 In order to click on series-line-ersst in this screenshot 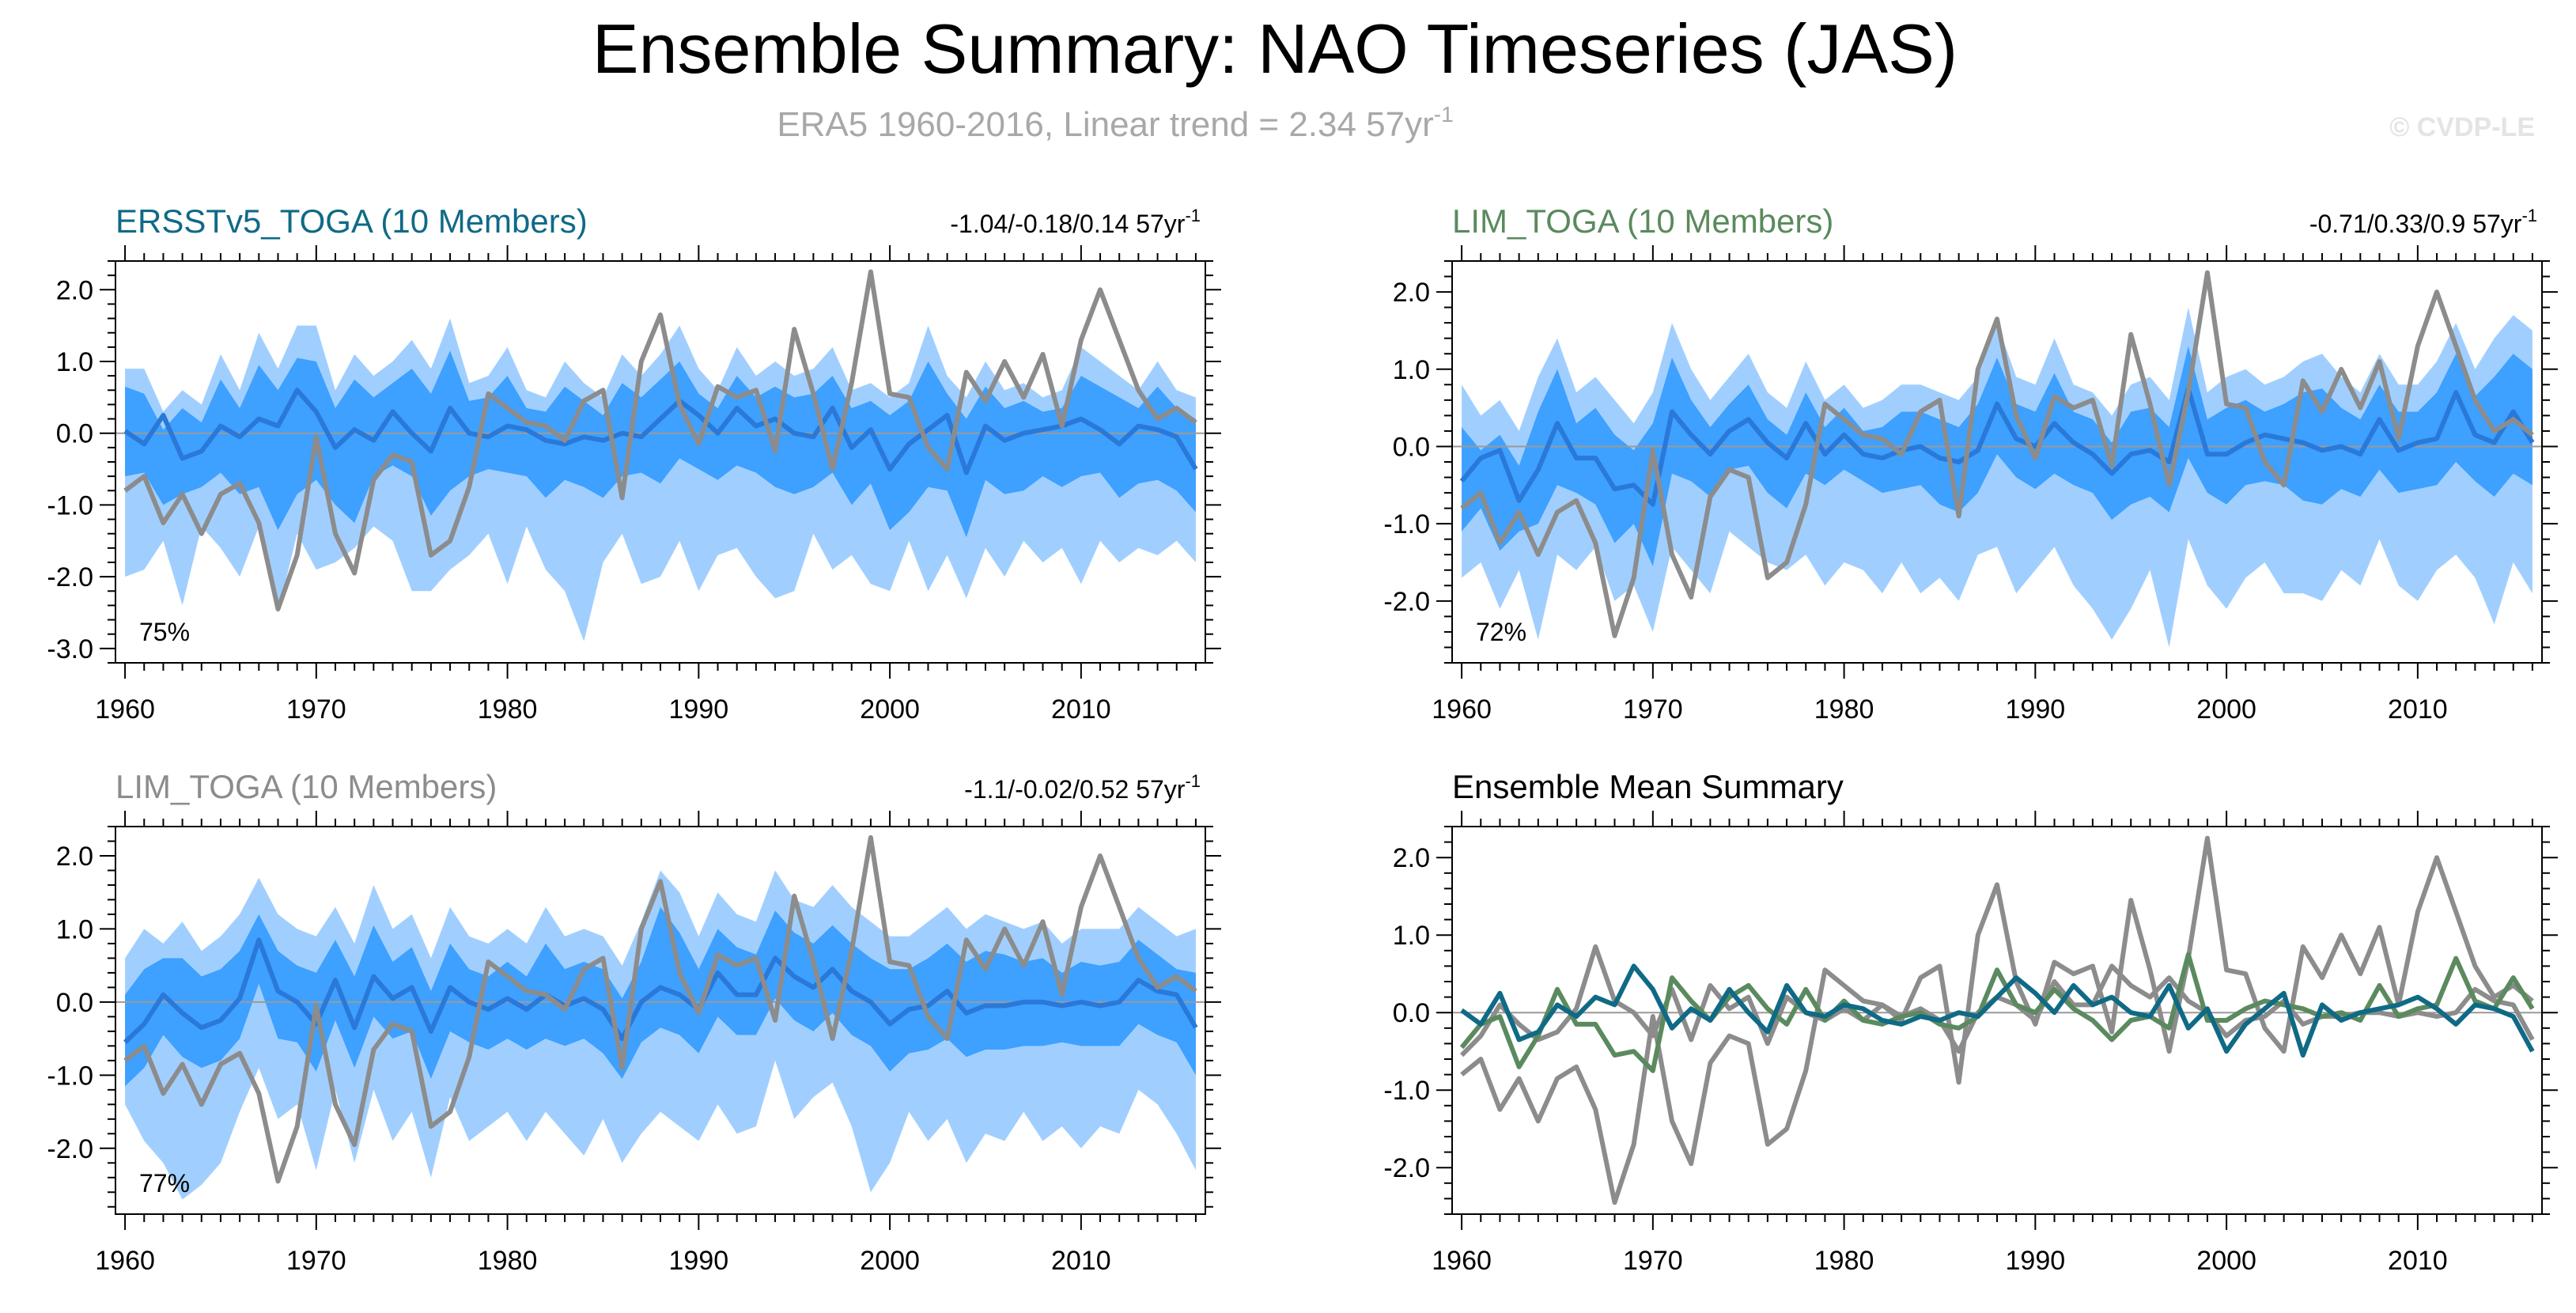, I will do `click(1997, 1010)`.